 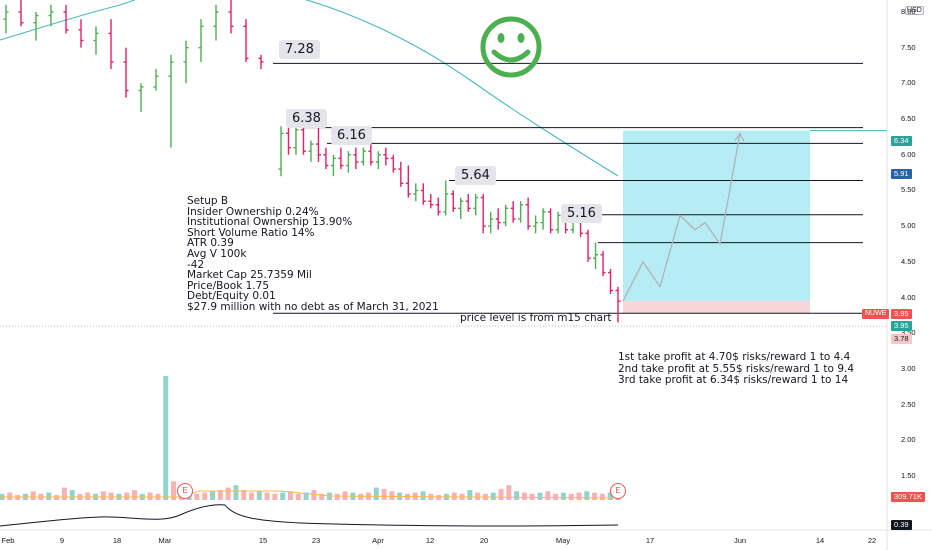 What do you see at coordinates (536, 318) in the screenshot?
I see `price-level-note: price level is from m15 chart` at bounding box center [536, 318].